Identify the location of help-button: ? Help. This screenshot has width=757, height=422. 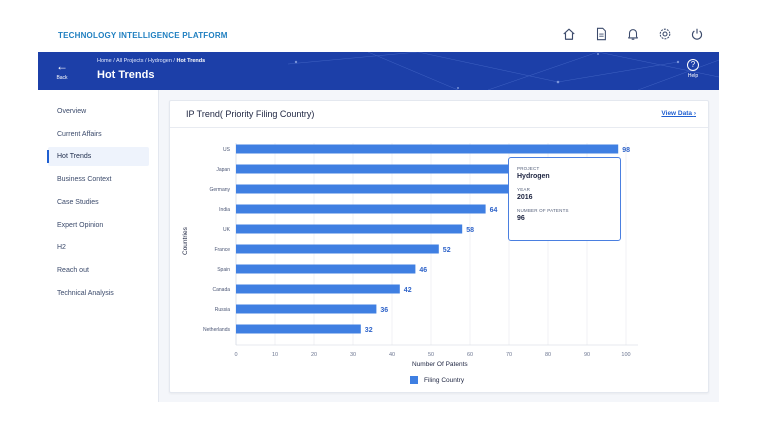
(693, 69).